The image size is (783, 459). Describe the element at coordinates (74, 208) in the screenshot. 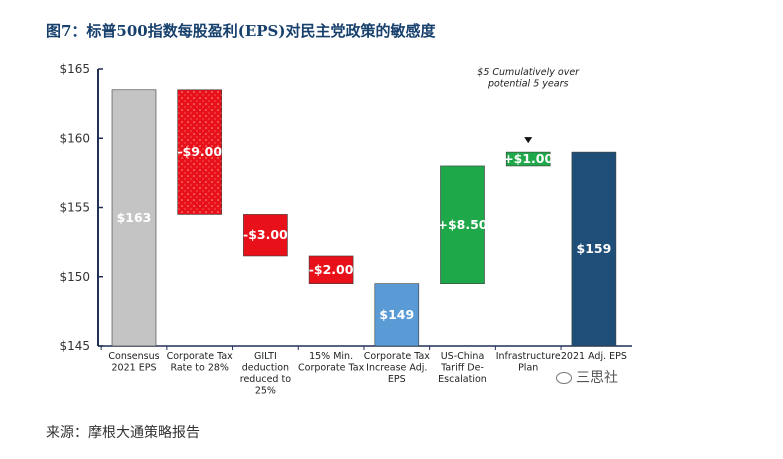

I see `y-tick-label: $155` at that location.